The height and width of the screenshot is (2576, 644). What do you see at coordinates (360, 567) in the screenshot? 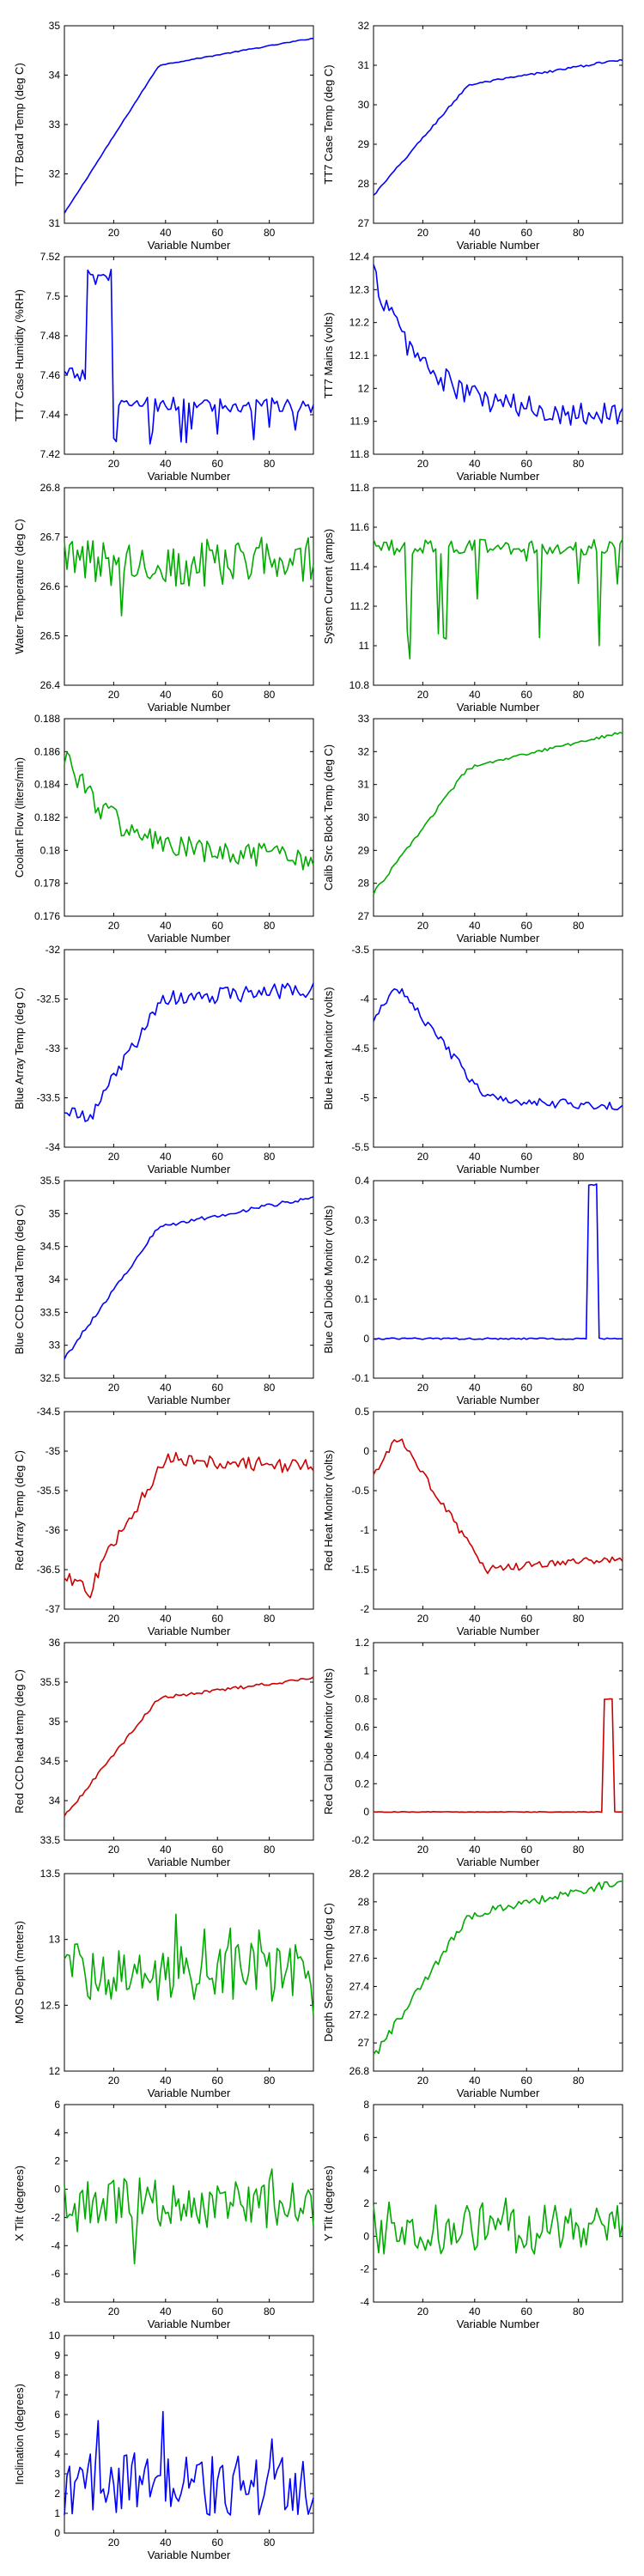
I see `y-tick-label: 11.4` at bounding box center [360, 567].